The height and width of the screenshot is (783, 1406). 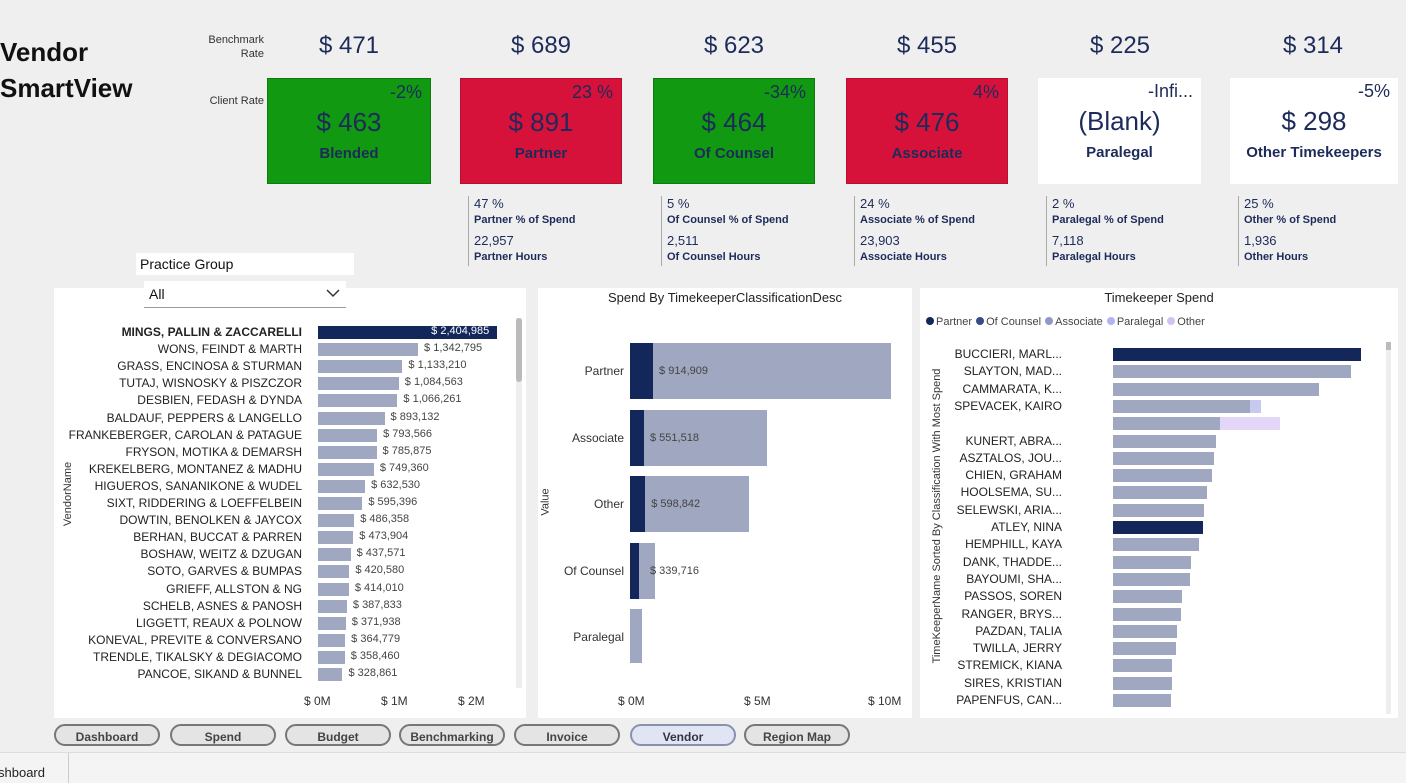 I want to click on bar-total-other, so click(x=690, y=504).